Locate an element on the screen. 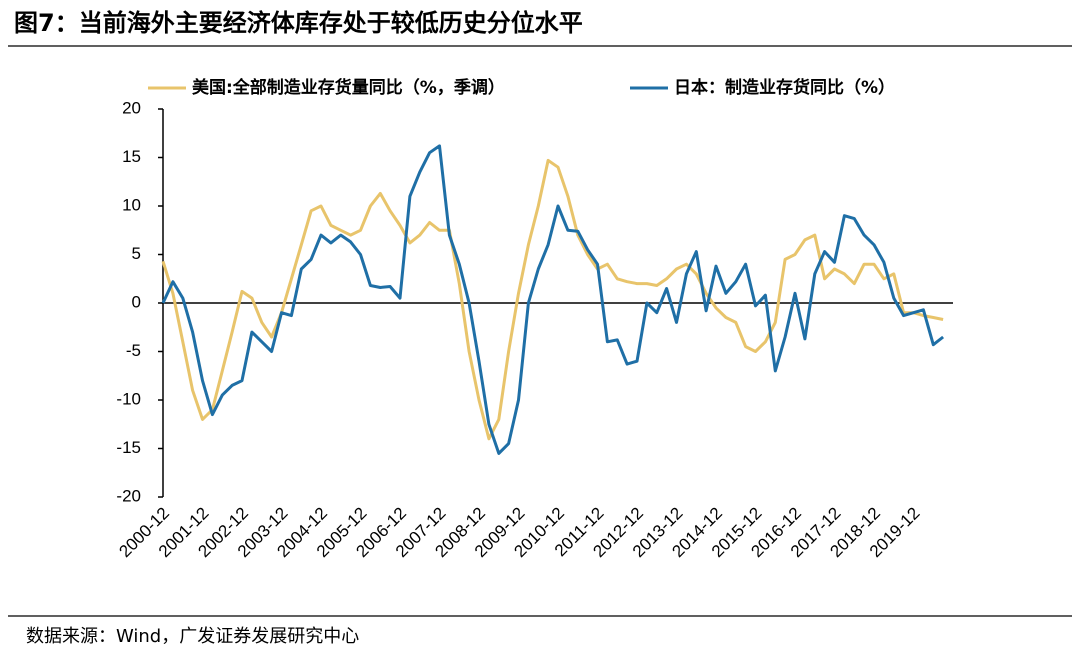 The height and width of the screenshot is (657, 1080). source: 数据来源：Wind，广发证券发展研究中心 is located at coordinates (192, 636).